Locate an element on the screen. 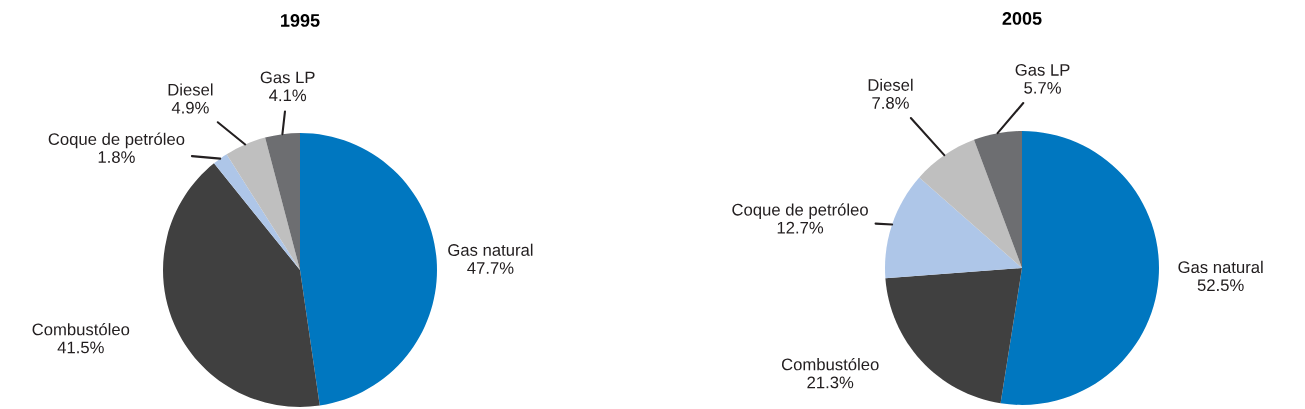  data-label: 4.1% is located at coordinates (288, 95).